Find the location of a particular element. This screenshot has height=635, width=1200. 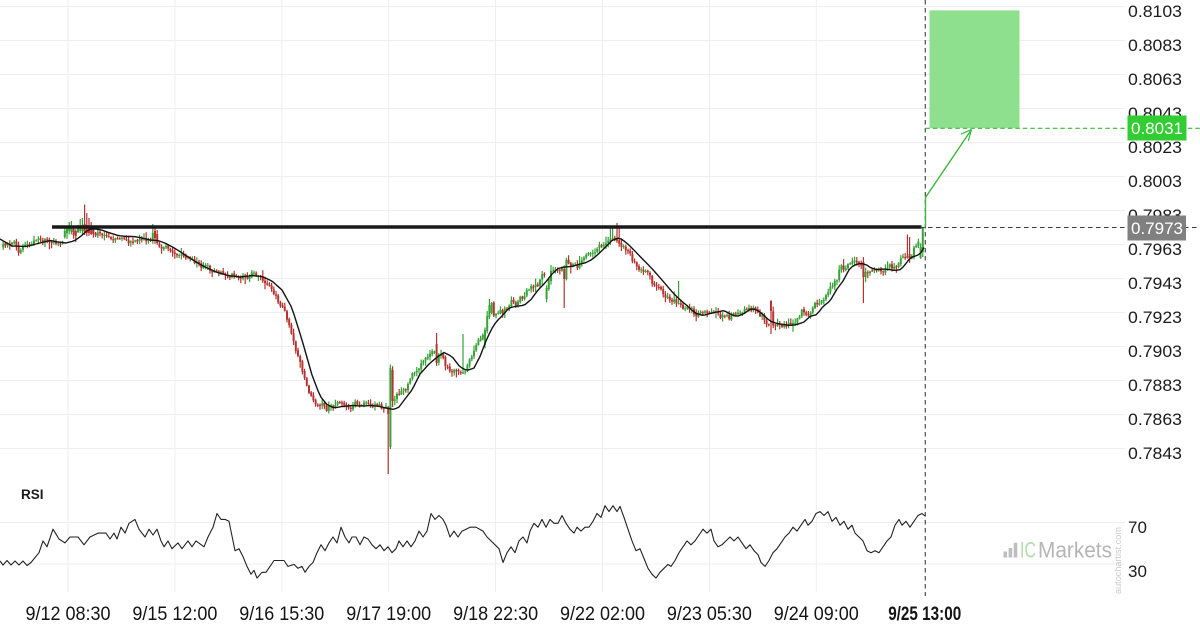

svg-text: 70 is located at coordinates (1137, 527).